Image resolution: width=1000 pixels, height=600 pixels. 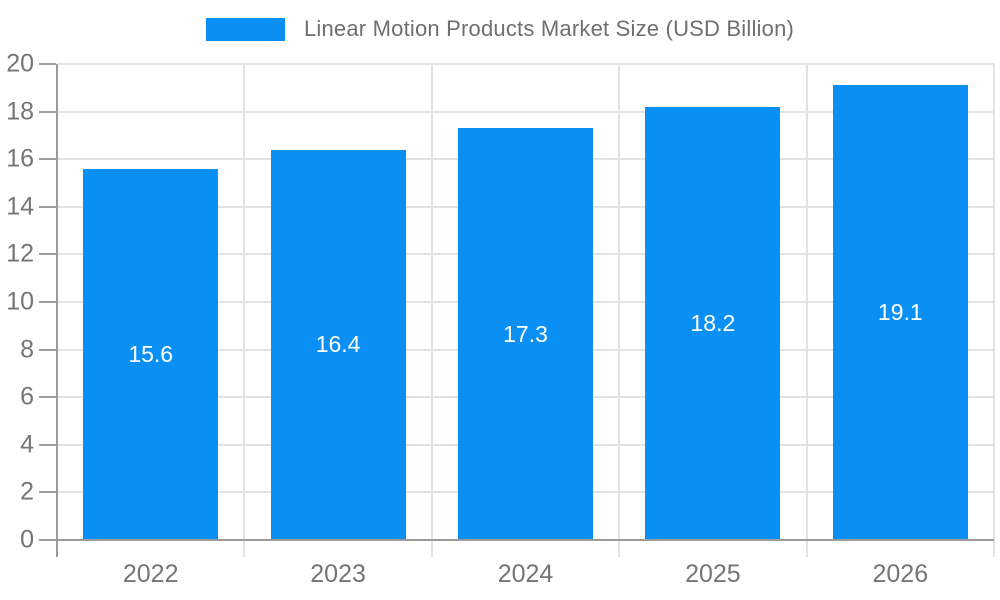 What do you see at coordinates (713, 574) in the screenshot?
I see `x-axis-tick-label: 2025` at bounding box center [713, 574].